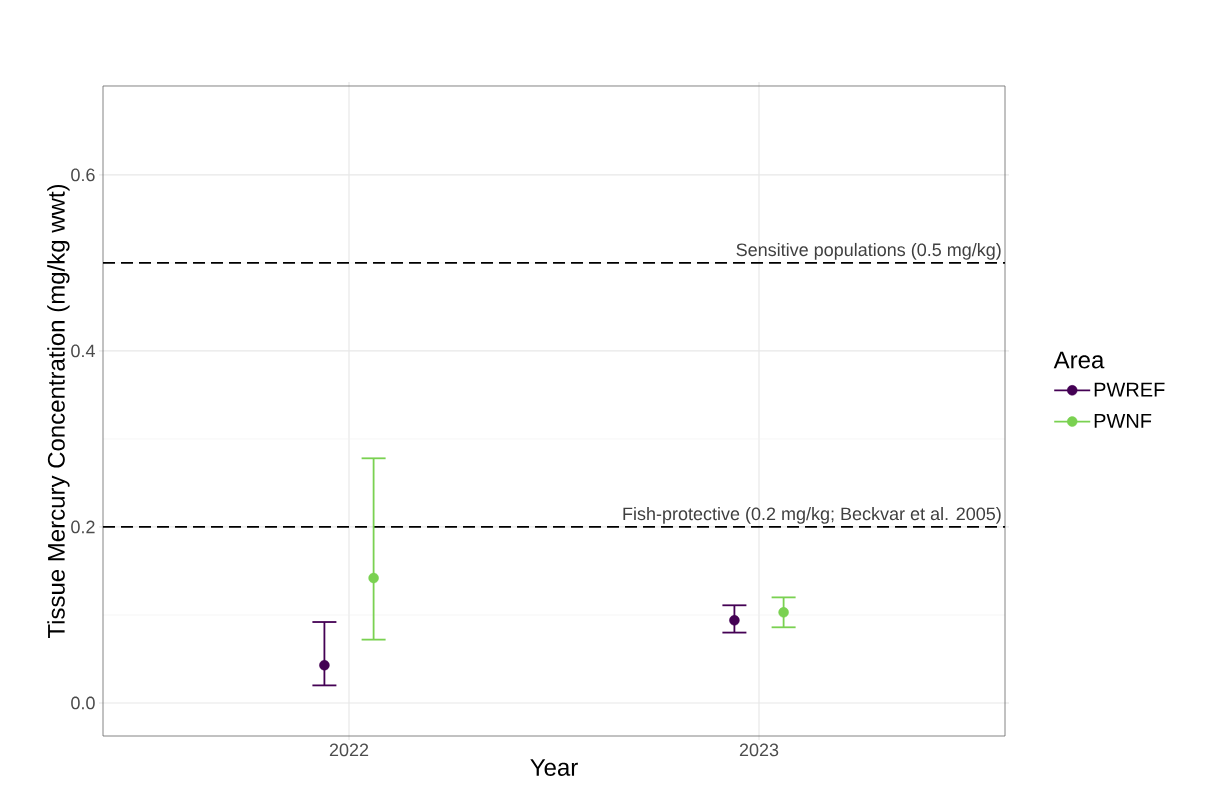 The height and width of the screenshot is (809, 1217). What do you see at coordinates (83, 175) in the screenshot?
I see `y-tick-label: 0.6` at bounding box center [83, 175].